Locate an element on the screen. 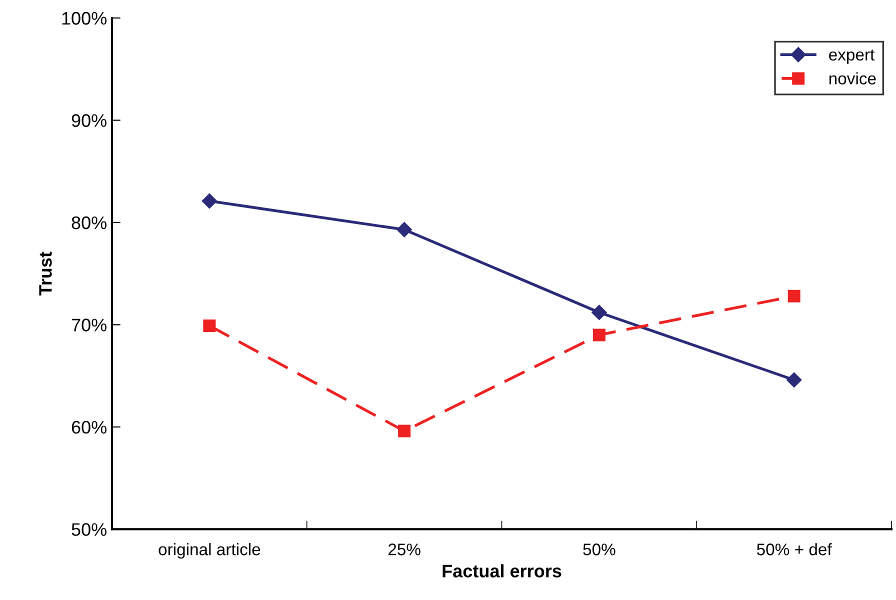  y-tick-label: 80% is located at coordinates (89, 223).